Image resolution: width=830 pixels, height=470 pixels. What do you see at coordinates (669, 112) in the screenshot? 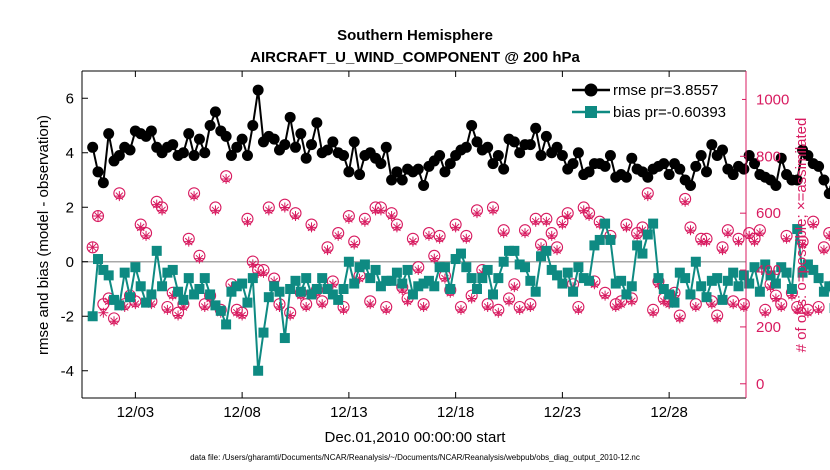
I see `legend-bias-label: bias pr=-0.60393` at bounding box center [669, 112].